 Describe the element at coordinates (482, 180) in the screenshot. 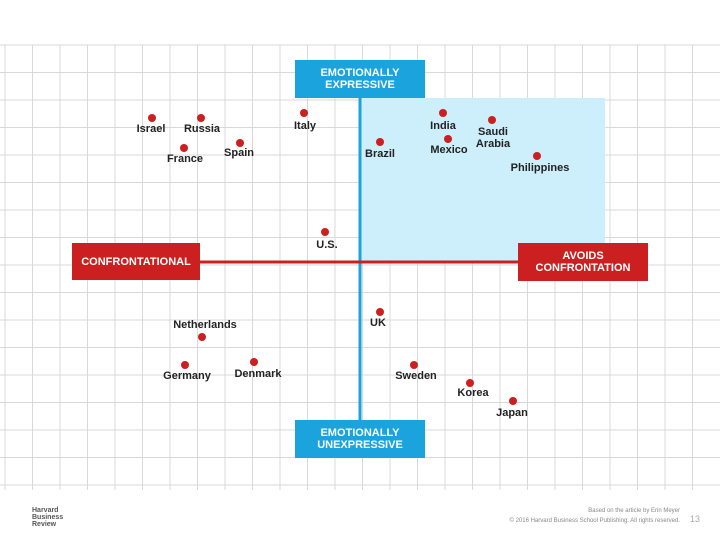

I see `quadrant-highlight` at that location.